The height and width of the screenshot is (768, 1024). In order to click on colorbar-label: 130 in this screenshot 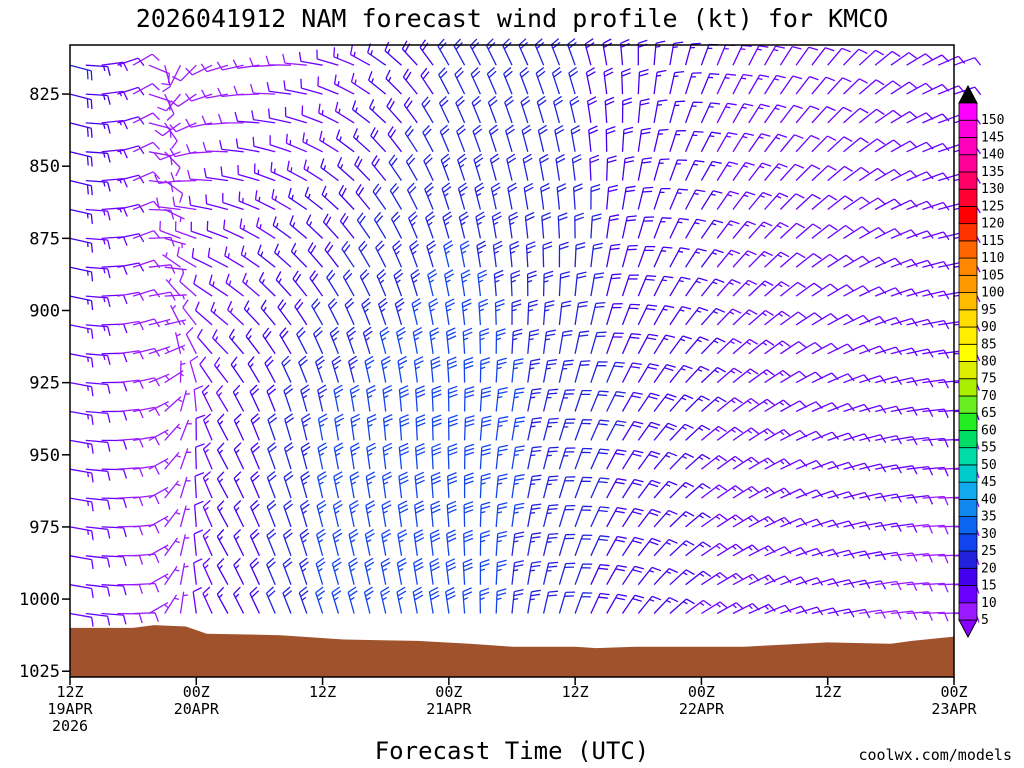, I will do `click(992, 189)`.